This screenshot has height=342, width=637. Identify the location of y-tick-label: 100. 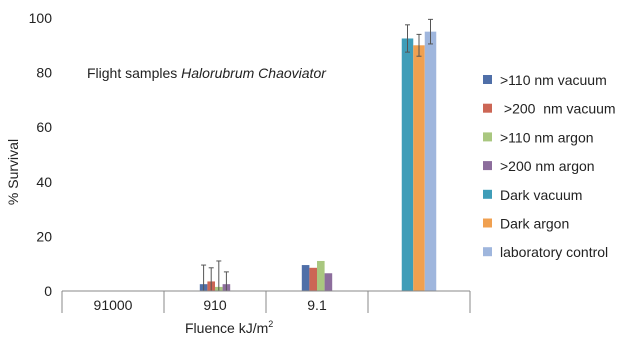
(41, 18).